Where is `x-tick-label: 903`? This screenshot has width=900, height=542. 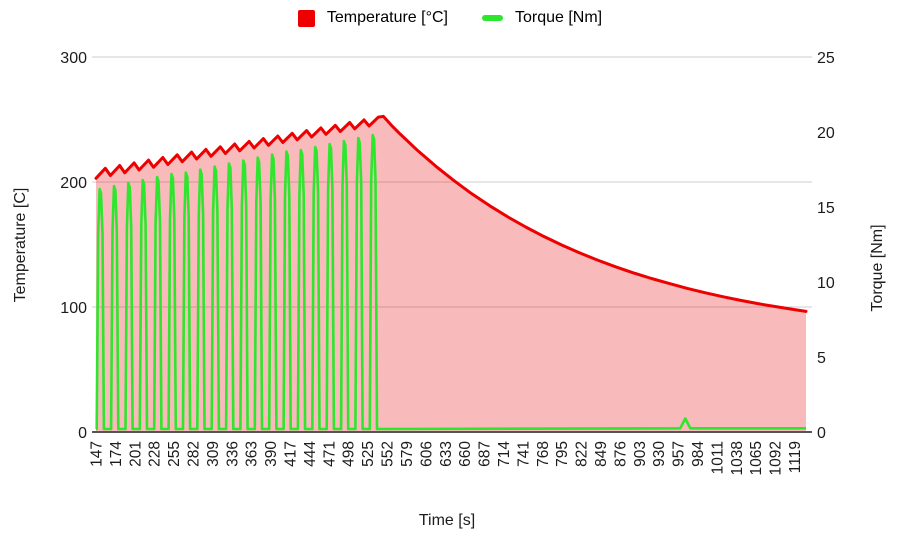 x-tick-label: 903 is located at coordinates (640, 454).